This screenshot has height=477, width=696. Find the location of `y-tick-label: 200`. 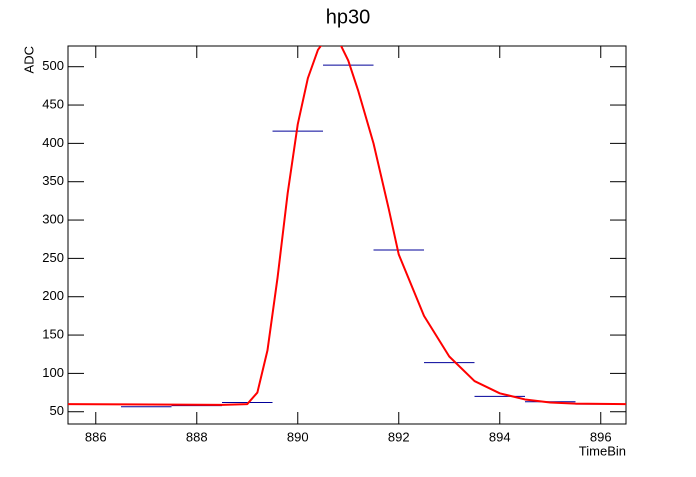

y-tick-label: 200 is located at coordinates (53, 295).